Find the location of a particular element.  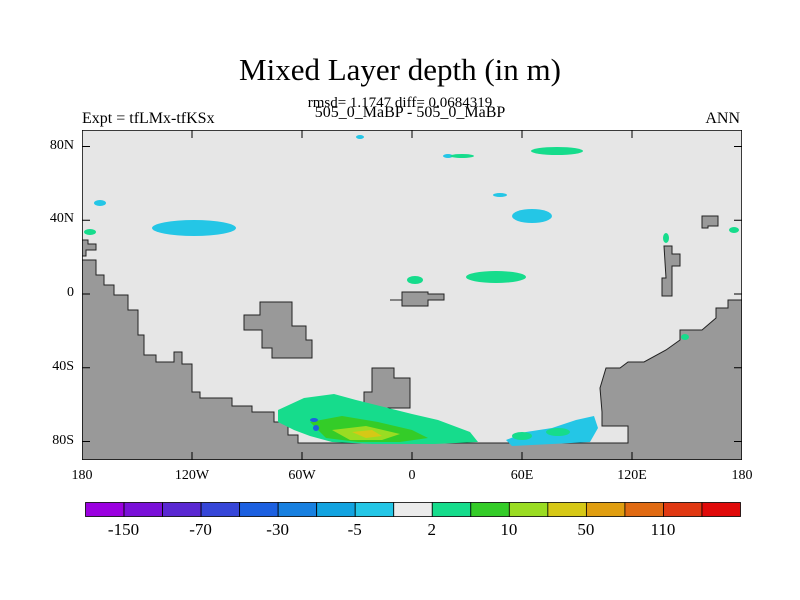

colorbar-label: -150 is located at coordinates (123, 529).